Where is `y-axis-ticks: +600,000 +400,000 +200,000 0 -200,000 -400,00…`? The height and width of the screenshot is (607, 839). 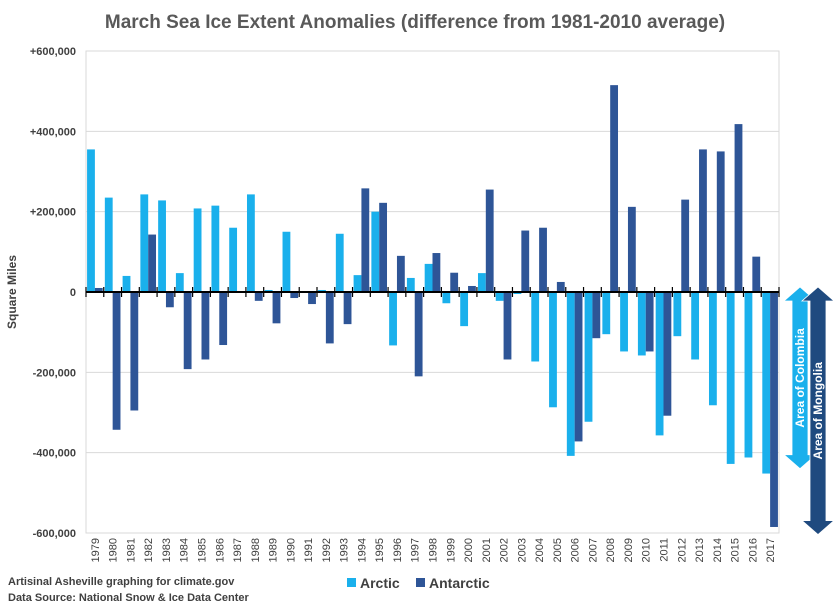
y-axis-ticks: +600,000 +400,000 +200,000 0 -200,000 -400,00… is located at coordinates (53, 293).